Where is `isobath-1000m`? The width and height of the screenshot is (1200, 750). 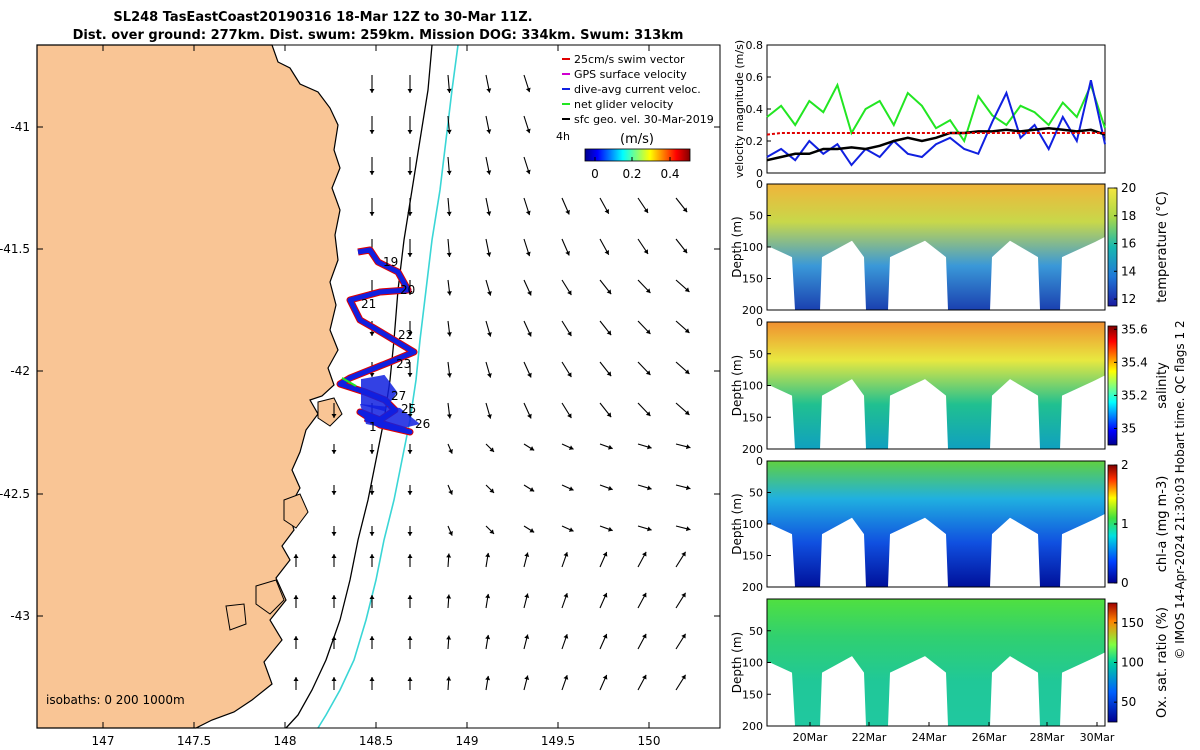 isobath-1000m is located at coordinates (388, 386).